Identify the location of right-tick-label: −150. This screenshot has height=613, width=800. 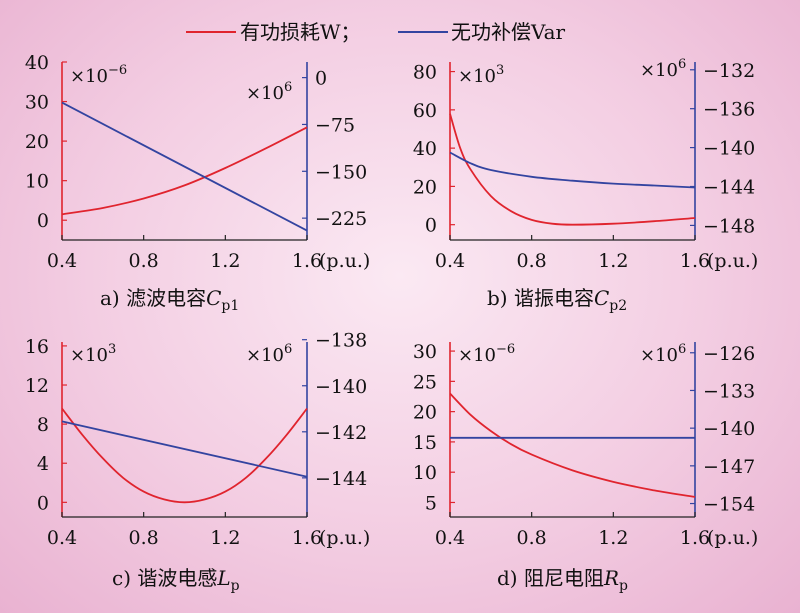
(341, 172).